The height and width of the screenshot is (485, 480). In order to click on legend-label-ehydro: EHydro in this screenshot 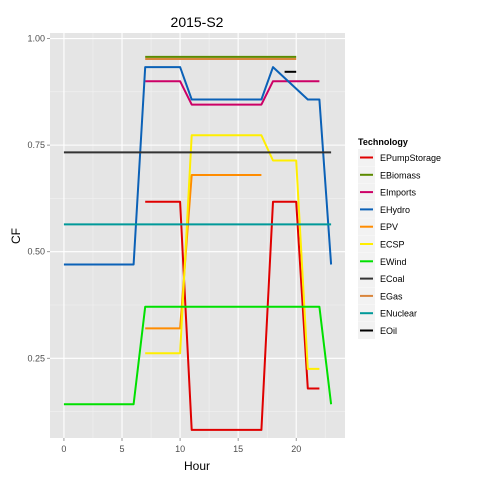, I will do `click(395, 210)`.